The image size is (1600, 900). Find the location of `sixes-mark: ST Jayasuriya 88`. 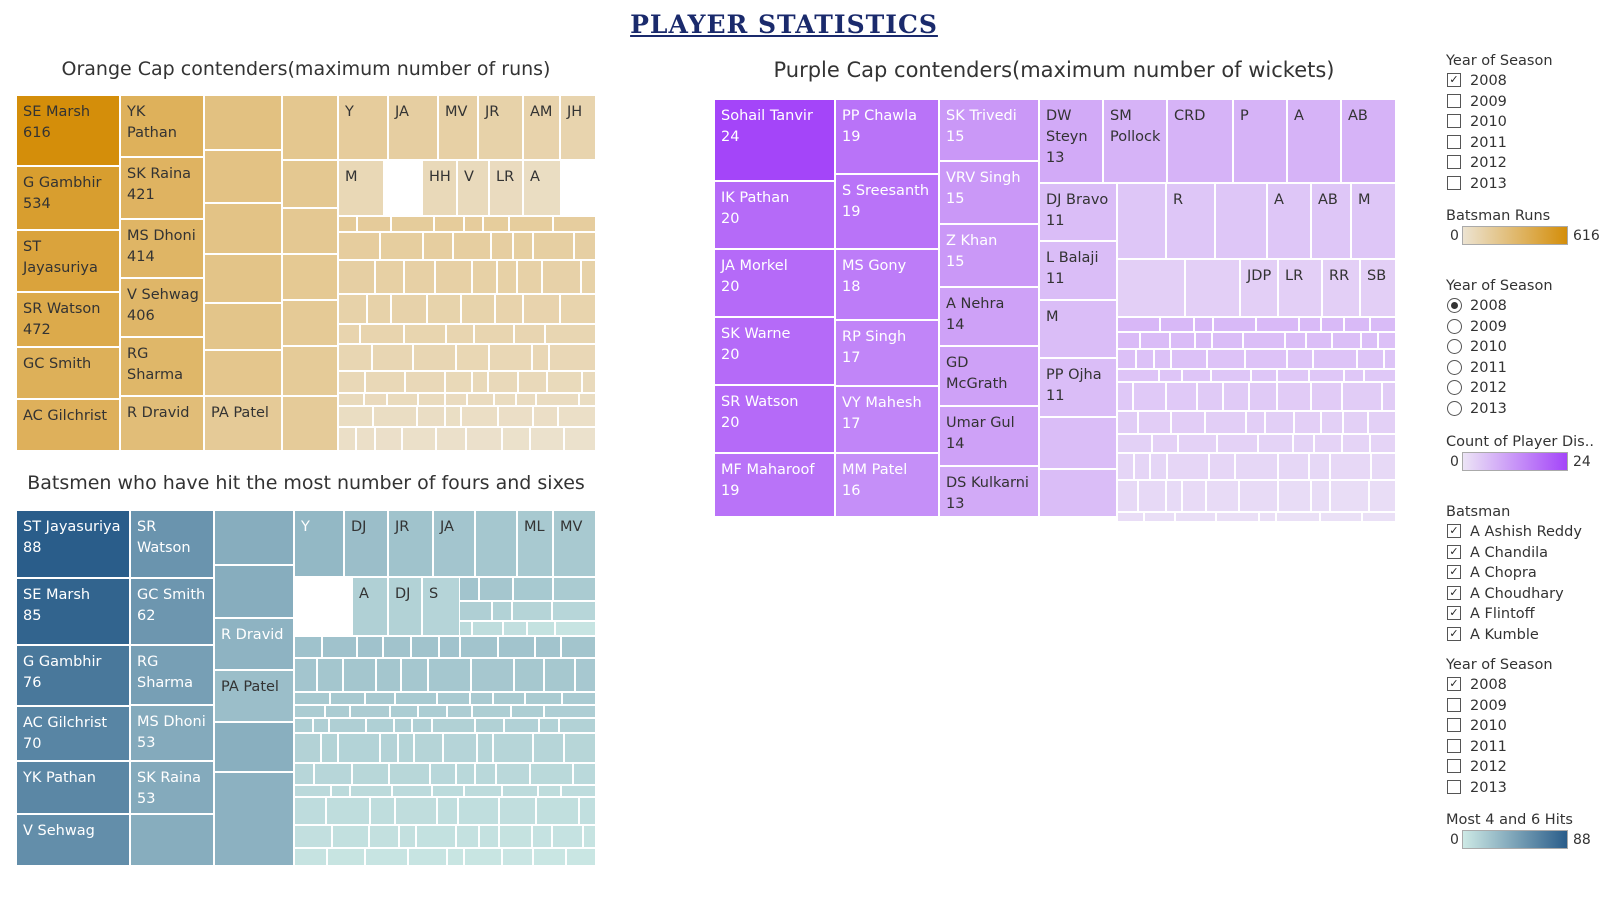

sixes-mark: ST Jayasuriya 88 is located at coordinates (73, 544).